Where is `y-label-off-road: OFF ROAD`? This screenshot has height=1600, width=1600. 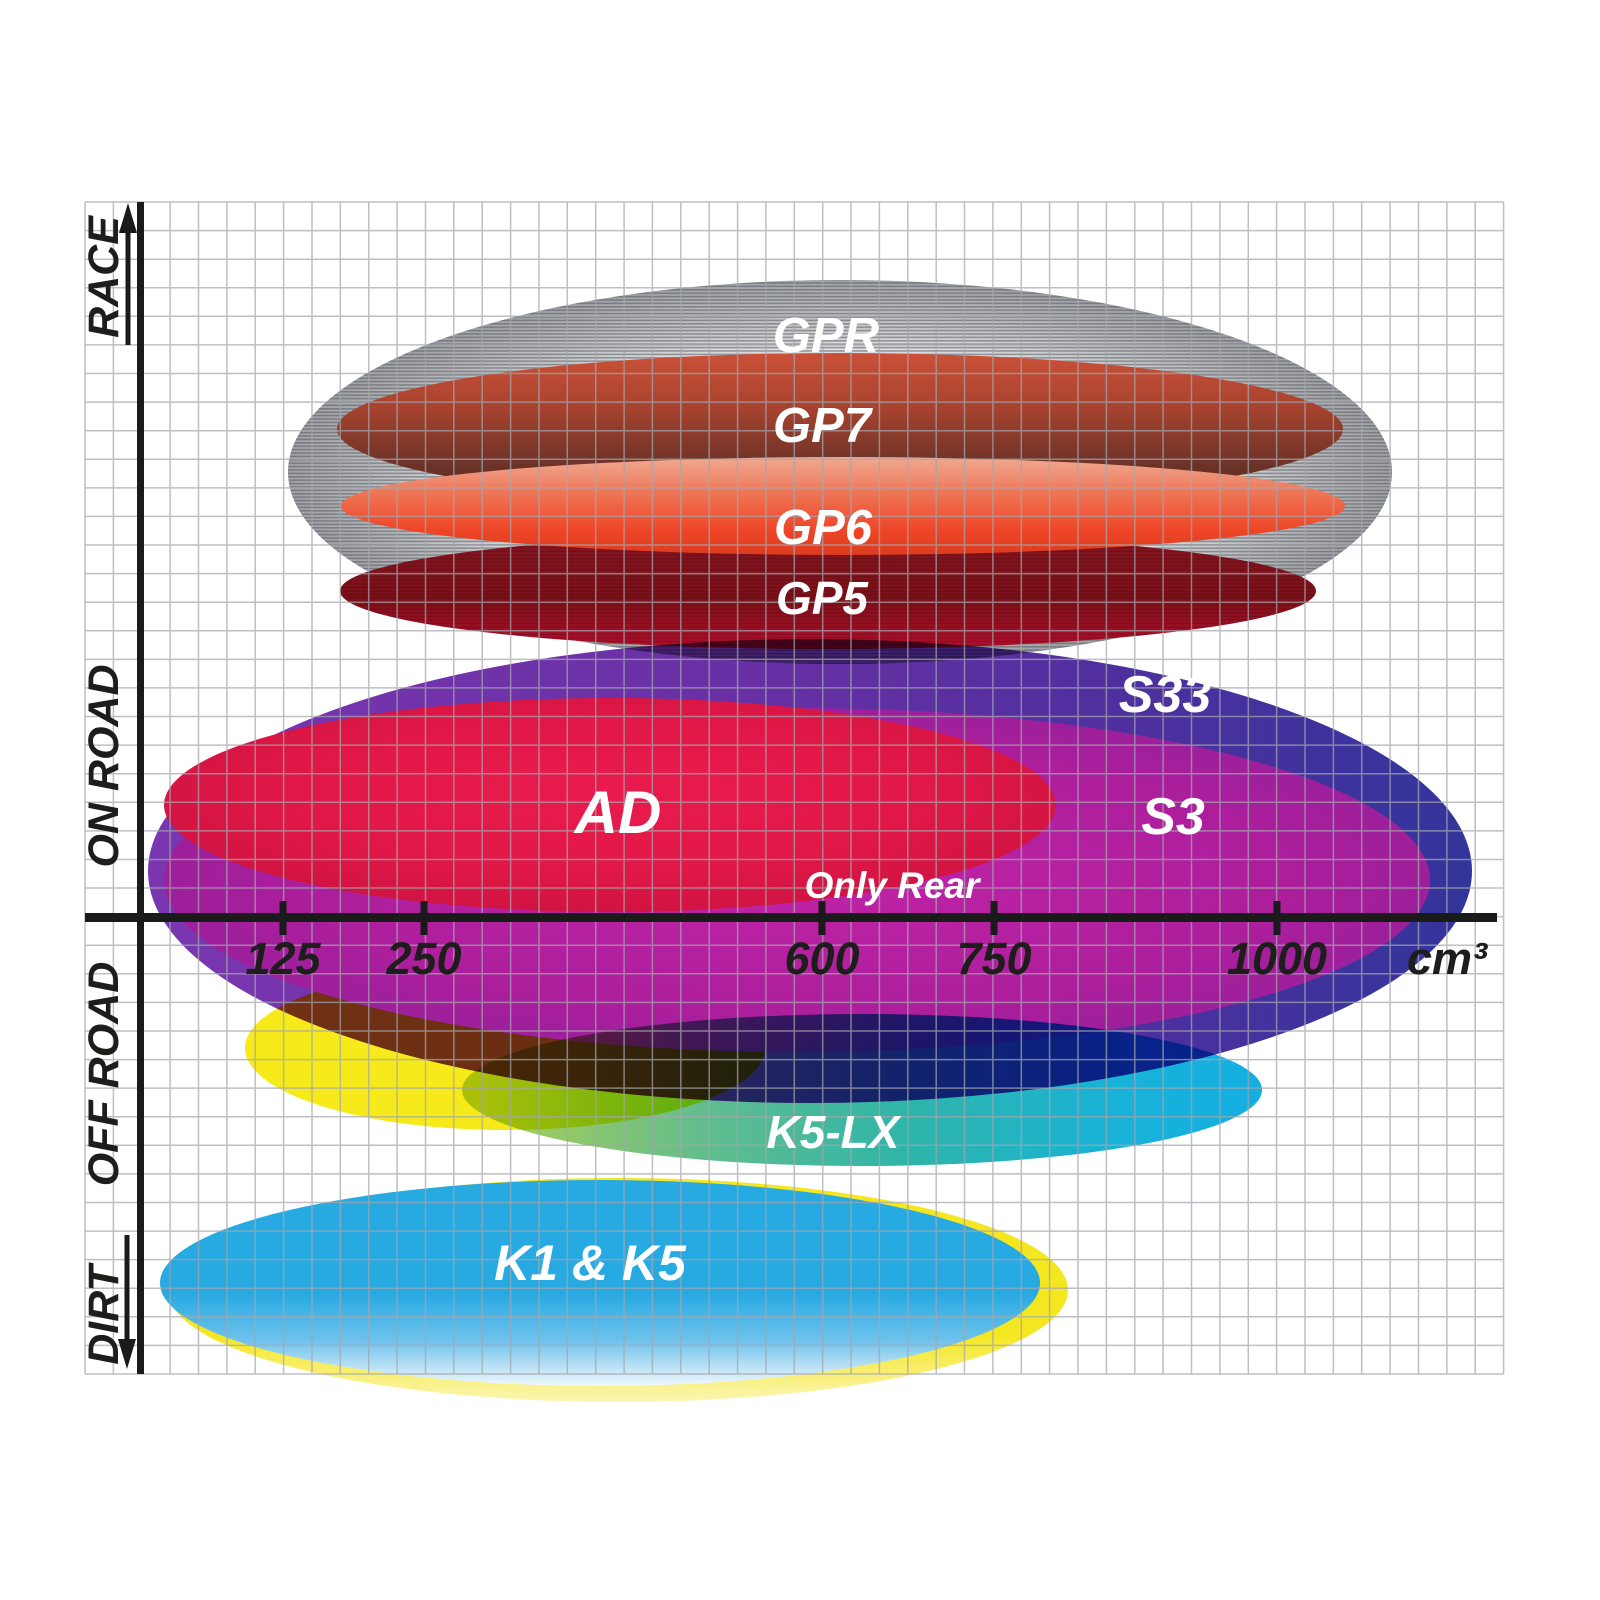 y-label-off-road: OFF ROAD is located at coordinates (104, 1074).